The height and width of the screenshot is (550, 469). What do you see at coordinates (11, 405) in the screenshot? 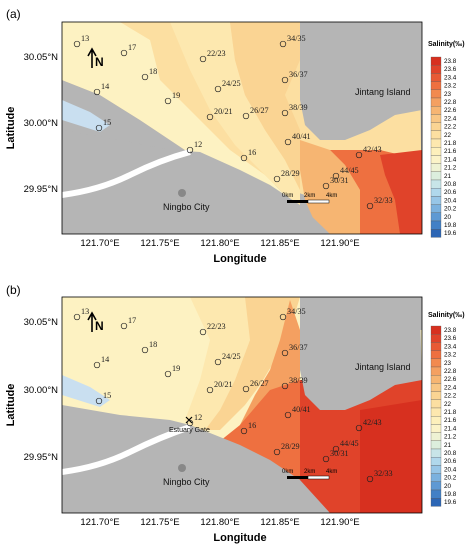
I see `y-axis-title-b: Latitude` at bounding box center [11, 405].